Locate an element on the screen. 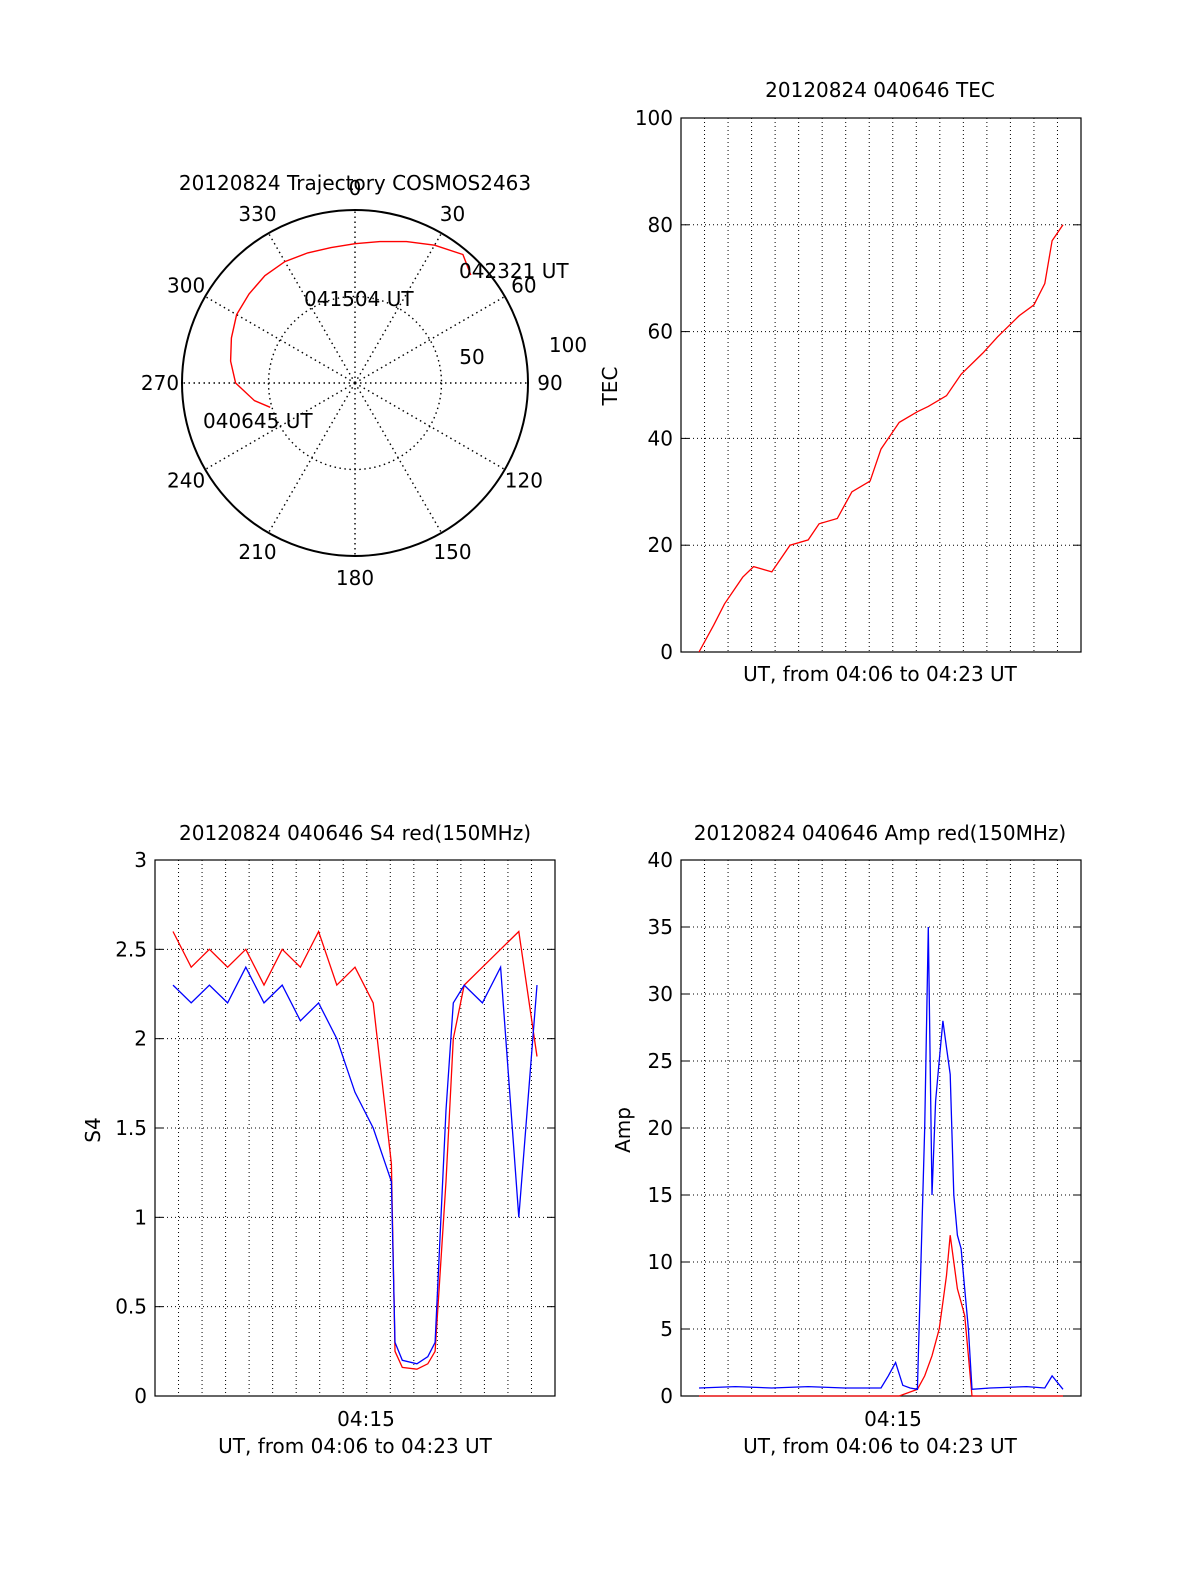 This screenshot has width=1200, height=1575. y-tick-label: 60 is located at coordinates (660, 332).